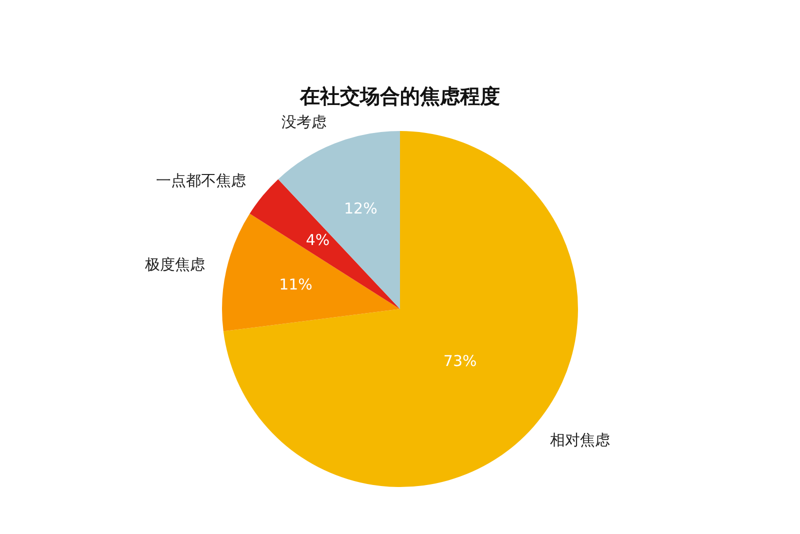 The height and width of the screenshot is (534, 800). What do you see at coordinates (318, 239) in the screenshot?
I see `data-label: 4%` at bounding box center [318, 239].